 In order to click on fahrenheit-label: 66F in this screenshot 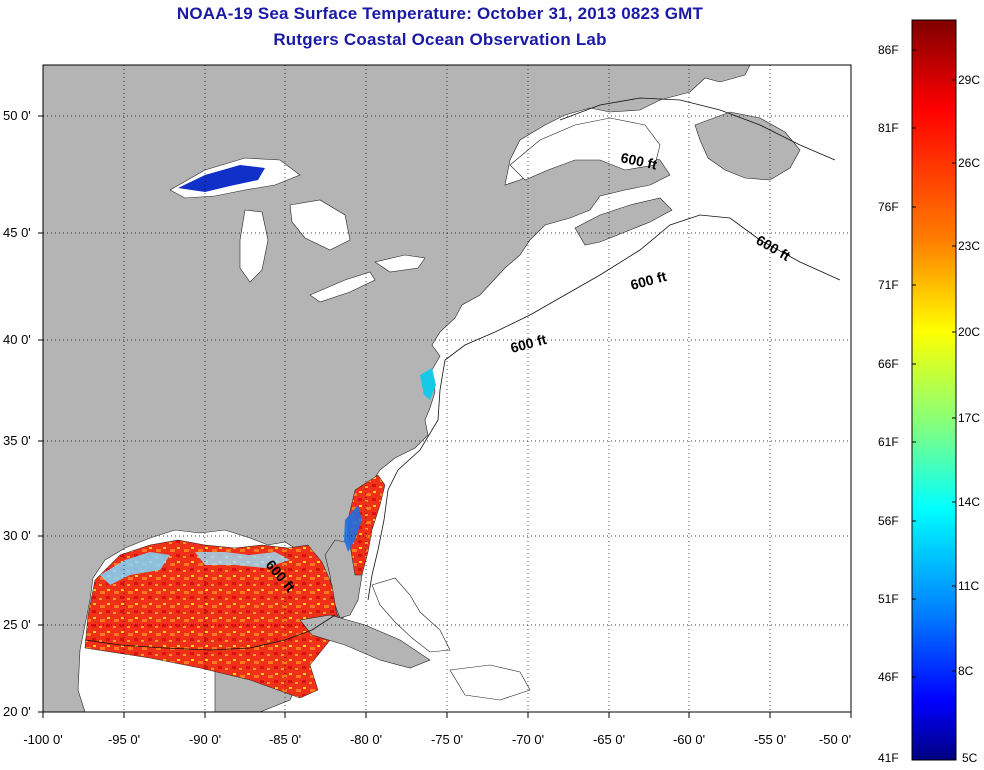, I will do `click(888, 364)`.